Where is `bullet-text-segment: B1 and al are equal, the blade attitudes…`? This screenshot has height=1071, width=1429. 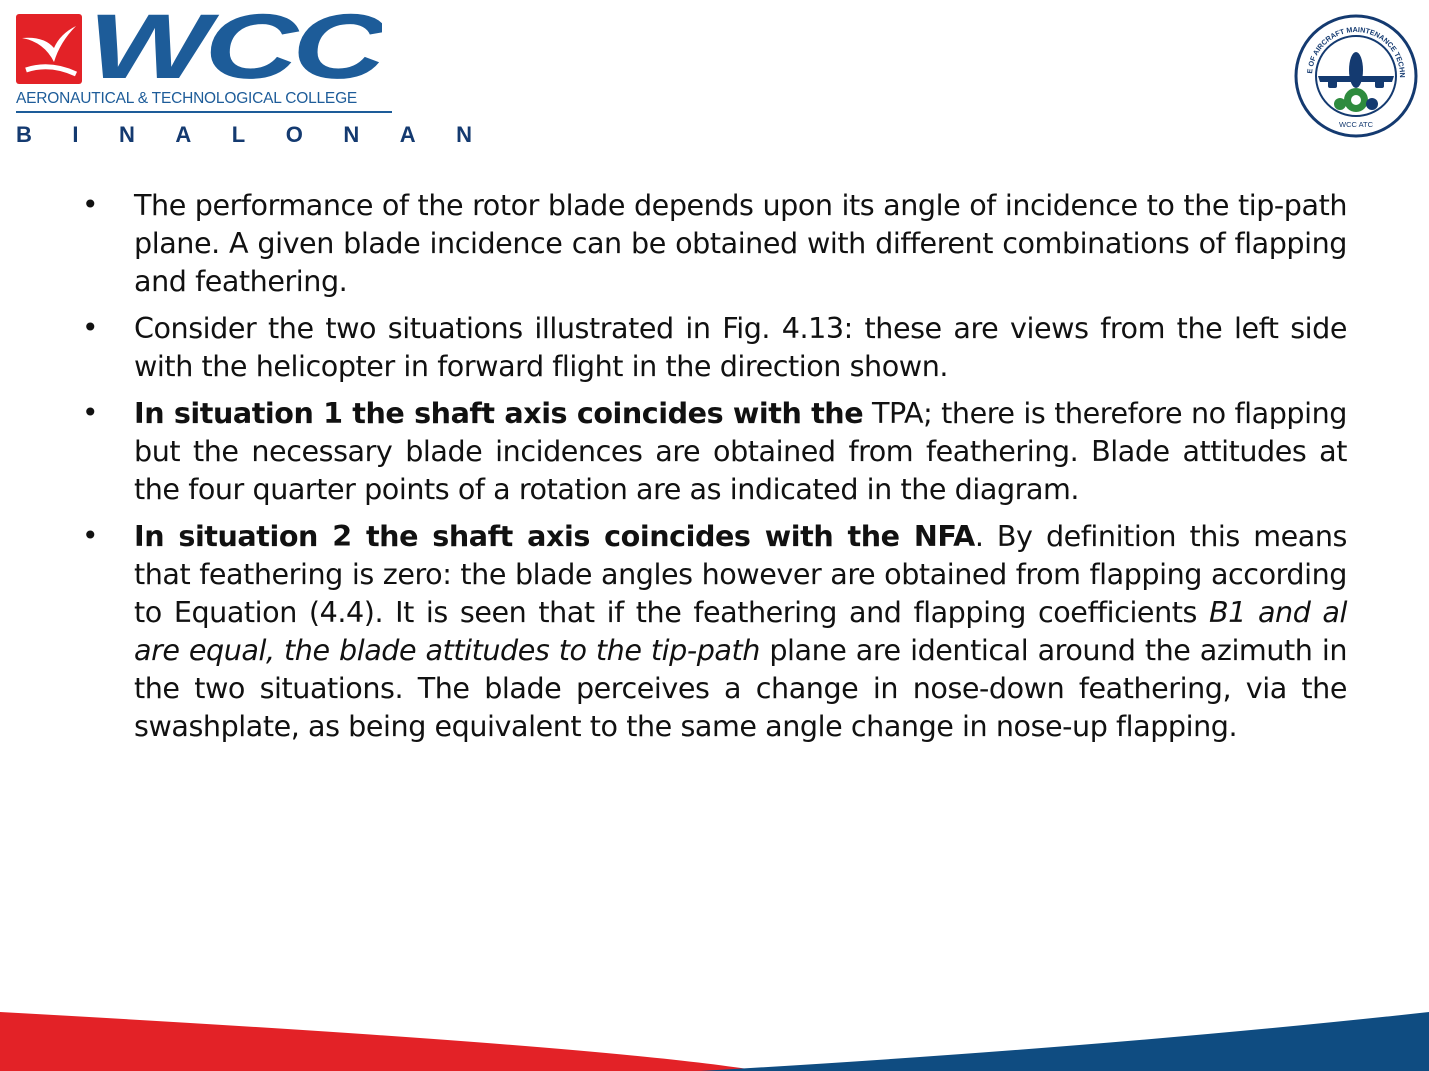 bullet-text-segment: B1 and al are equal, the blade attitudes… is located at coordinates (740, 631).